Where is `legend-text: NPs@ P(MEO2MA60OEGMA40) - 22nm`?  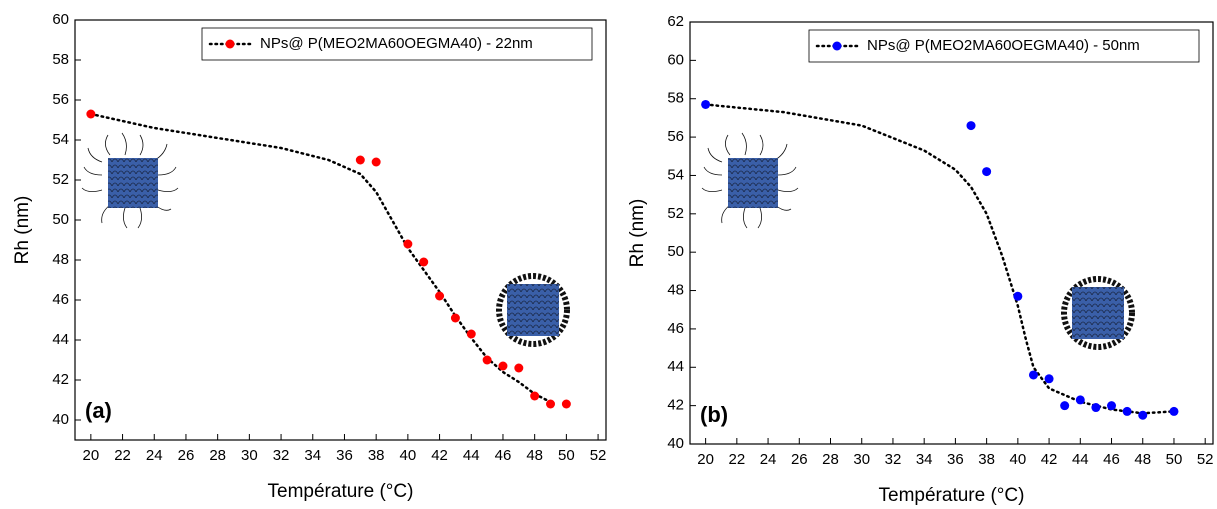
legend-text: NPs@ P(MEO2MA60OEGMA40) - 22nm is located at coordinates (396, 43).